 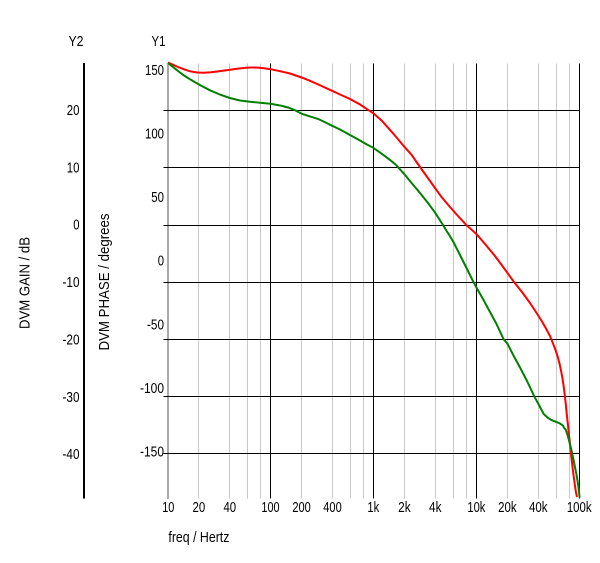 What do you see at coordinates (76, 42) in the screenshot?
I see `svg-text: Y2` at bounding box center [76, 42].